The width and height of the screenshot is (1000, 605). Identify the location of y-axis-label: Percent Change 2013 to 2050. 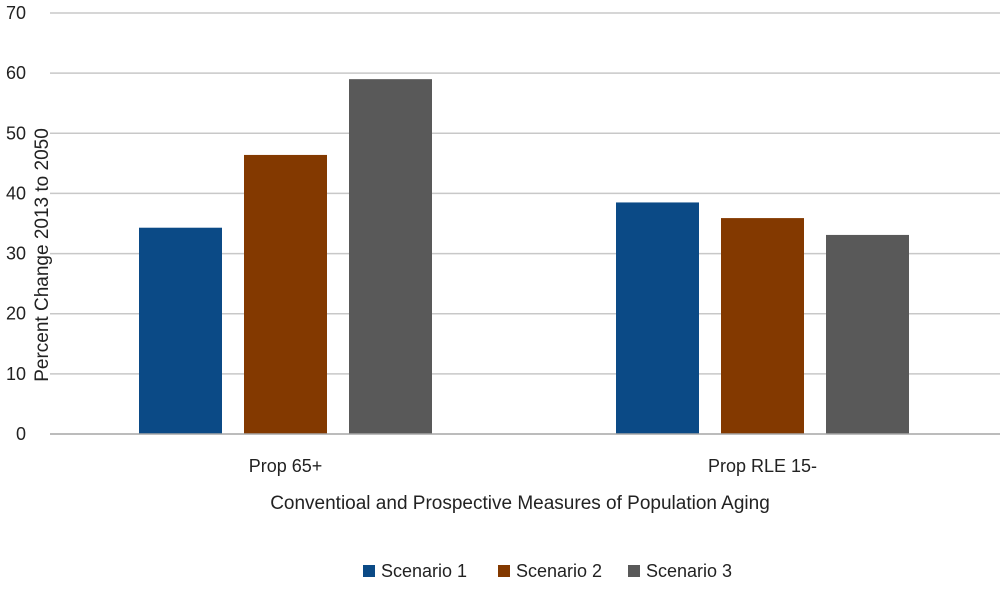
(42, 255).